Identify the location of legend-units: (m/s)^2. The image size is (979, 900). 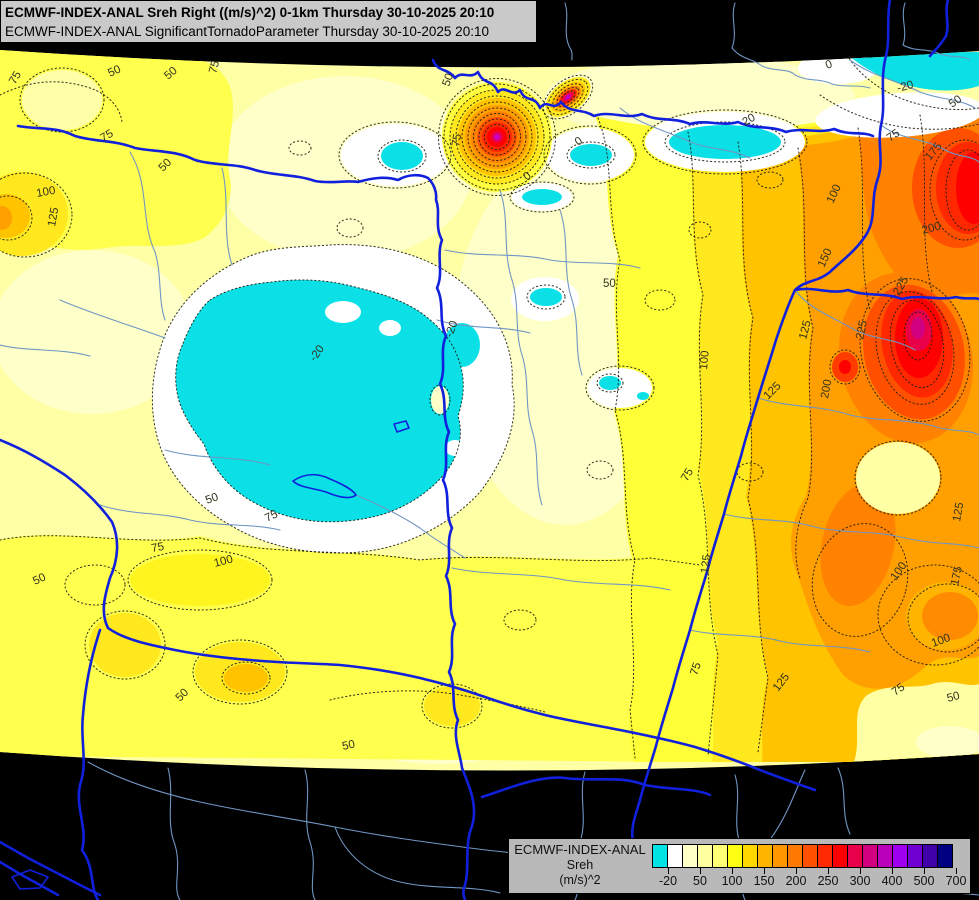
(580, 880).